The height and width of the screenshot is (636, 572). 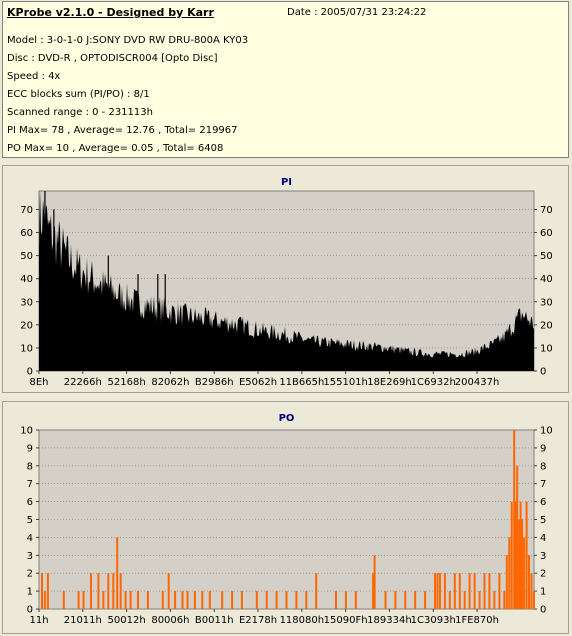 I want to click on po-y-tick-label-left: 0, so click(x=30, y=610).